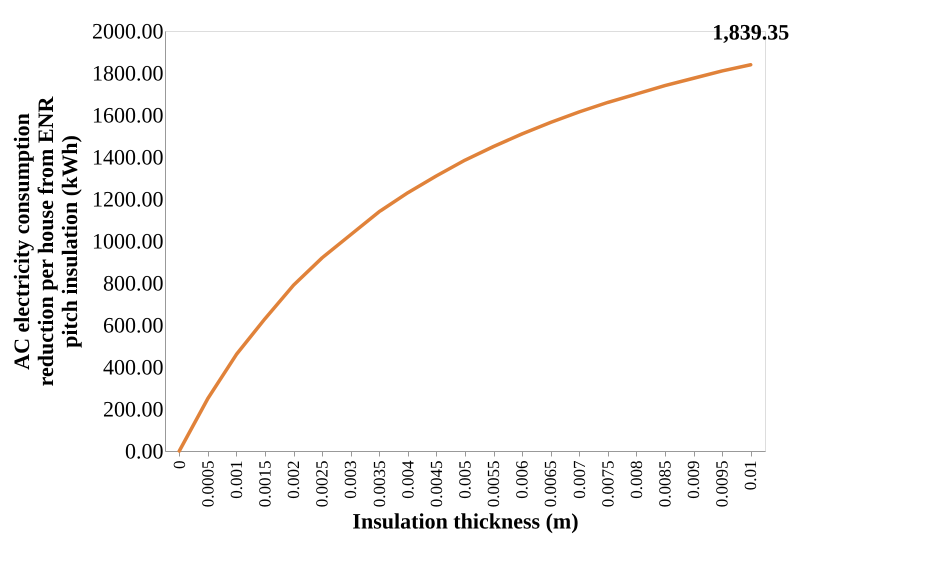 The image size is (934, 585). I want to click on data-label: 1,839.35, so click(751, 32).